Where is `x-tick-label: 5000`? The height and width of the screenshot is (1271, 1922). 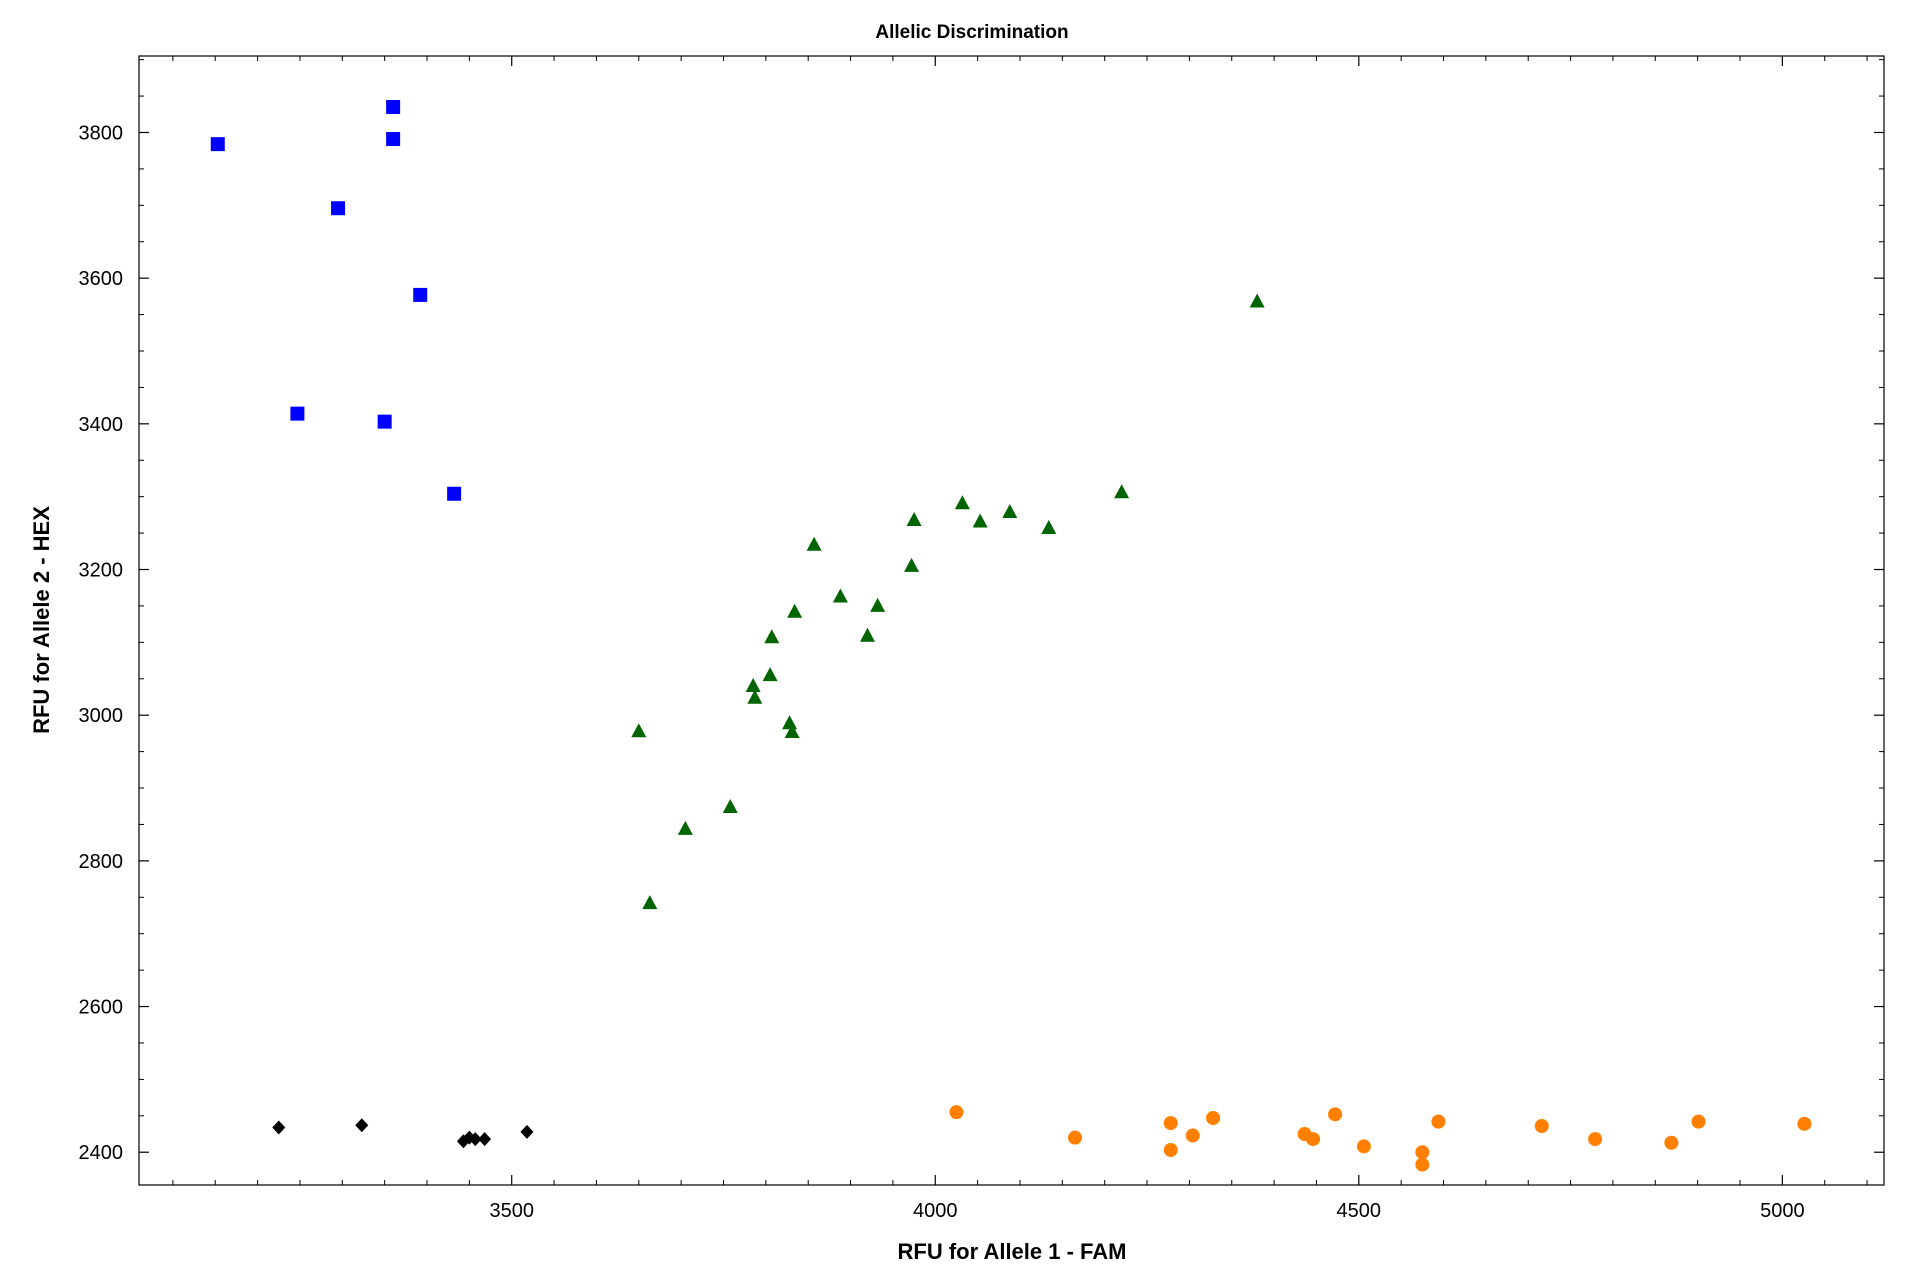
x-tick-label: 5000 is located at coordinates (1782, 1211).